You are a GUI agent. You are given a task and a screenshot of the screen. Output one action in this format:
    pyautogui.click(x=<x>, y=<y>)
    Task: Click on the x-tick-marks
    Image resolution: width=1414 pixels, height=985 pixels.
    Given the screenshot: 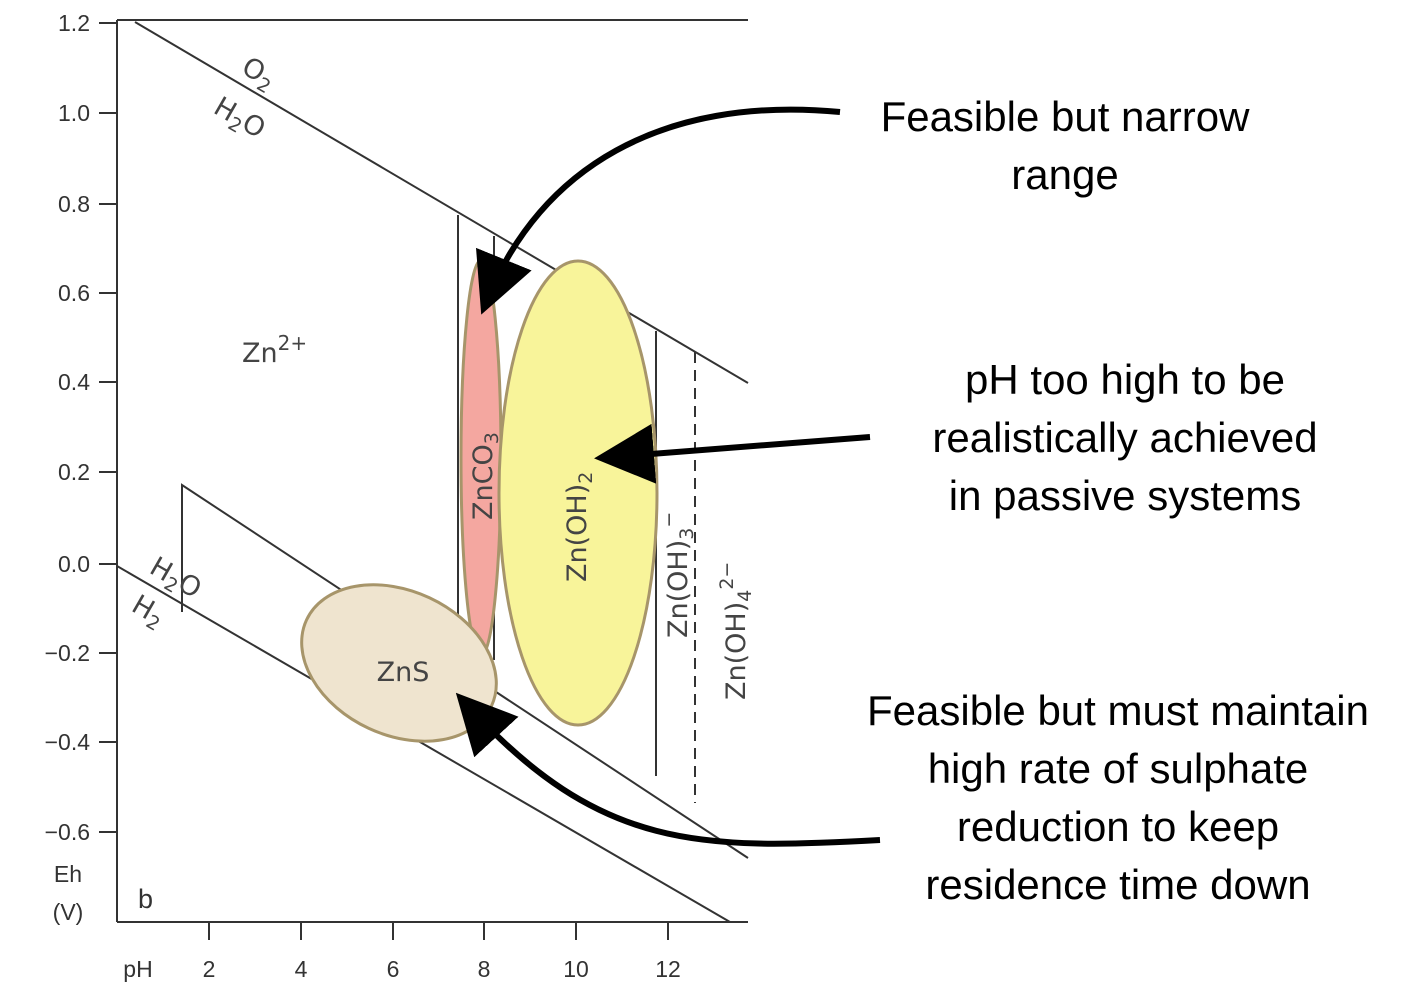 What is the action you would take?
    pyautogui.click(x=438, y=931)
    